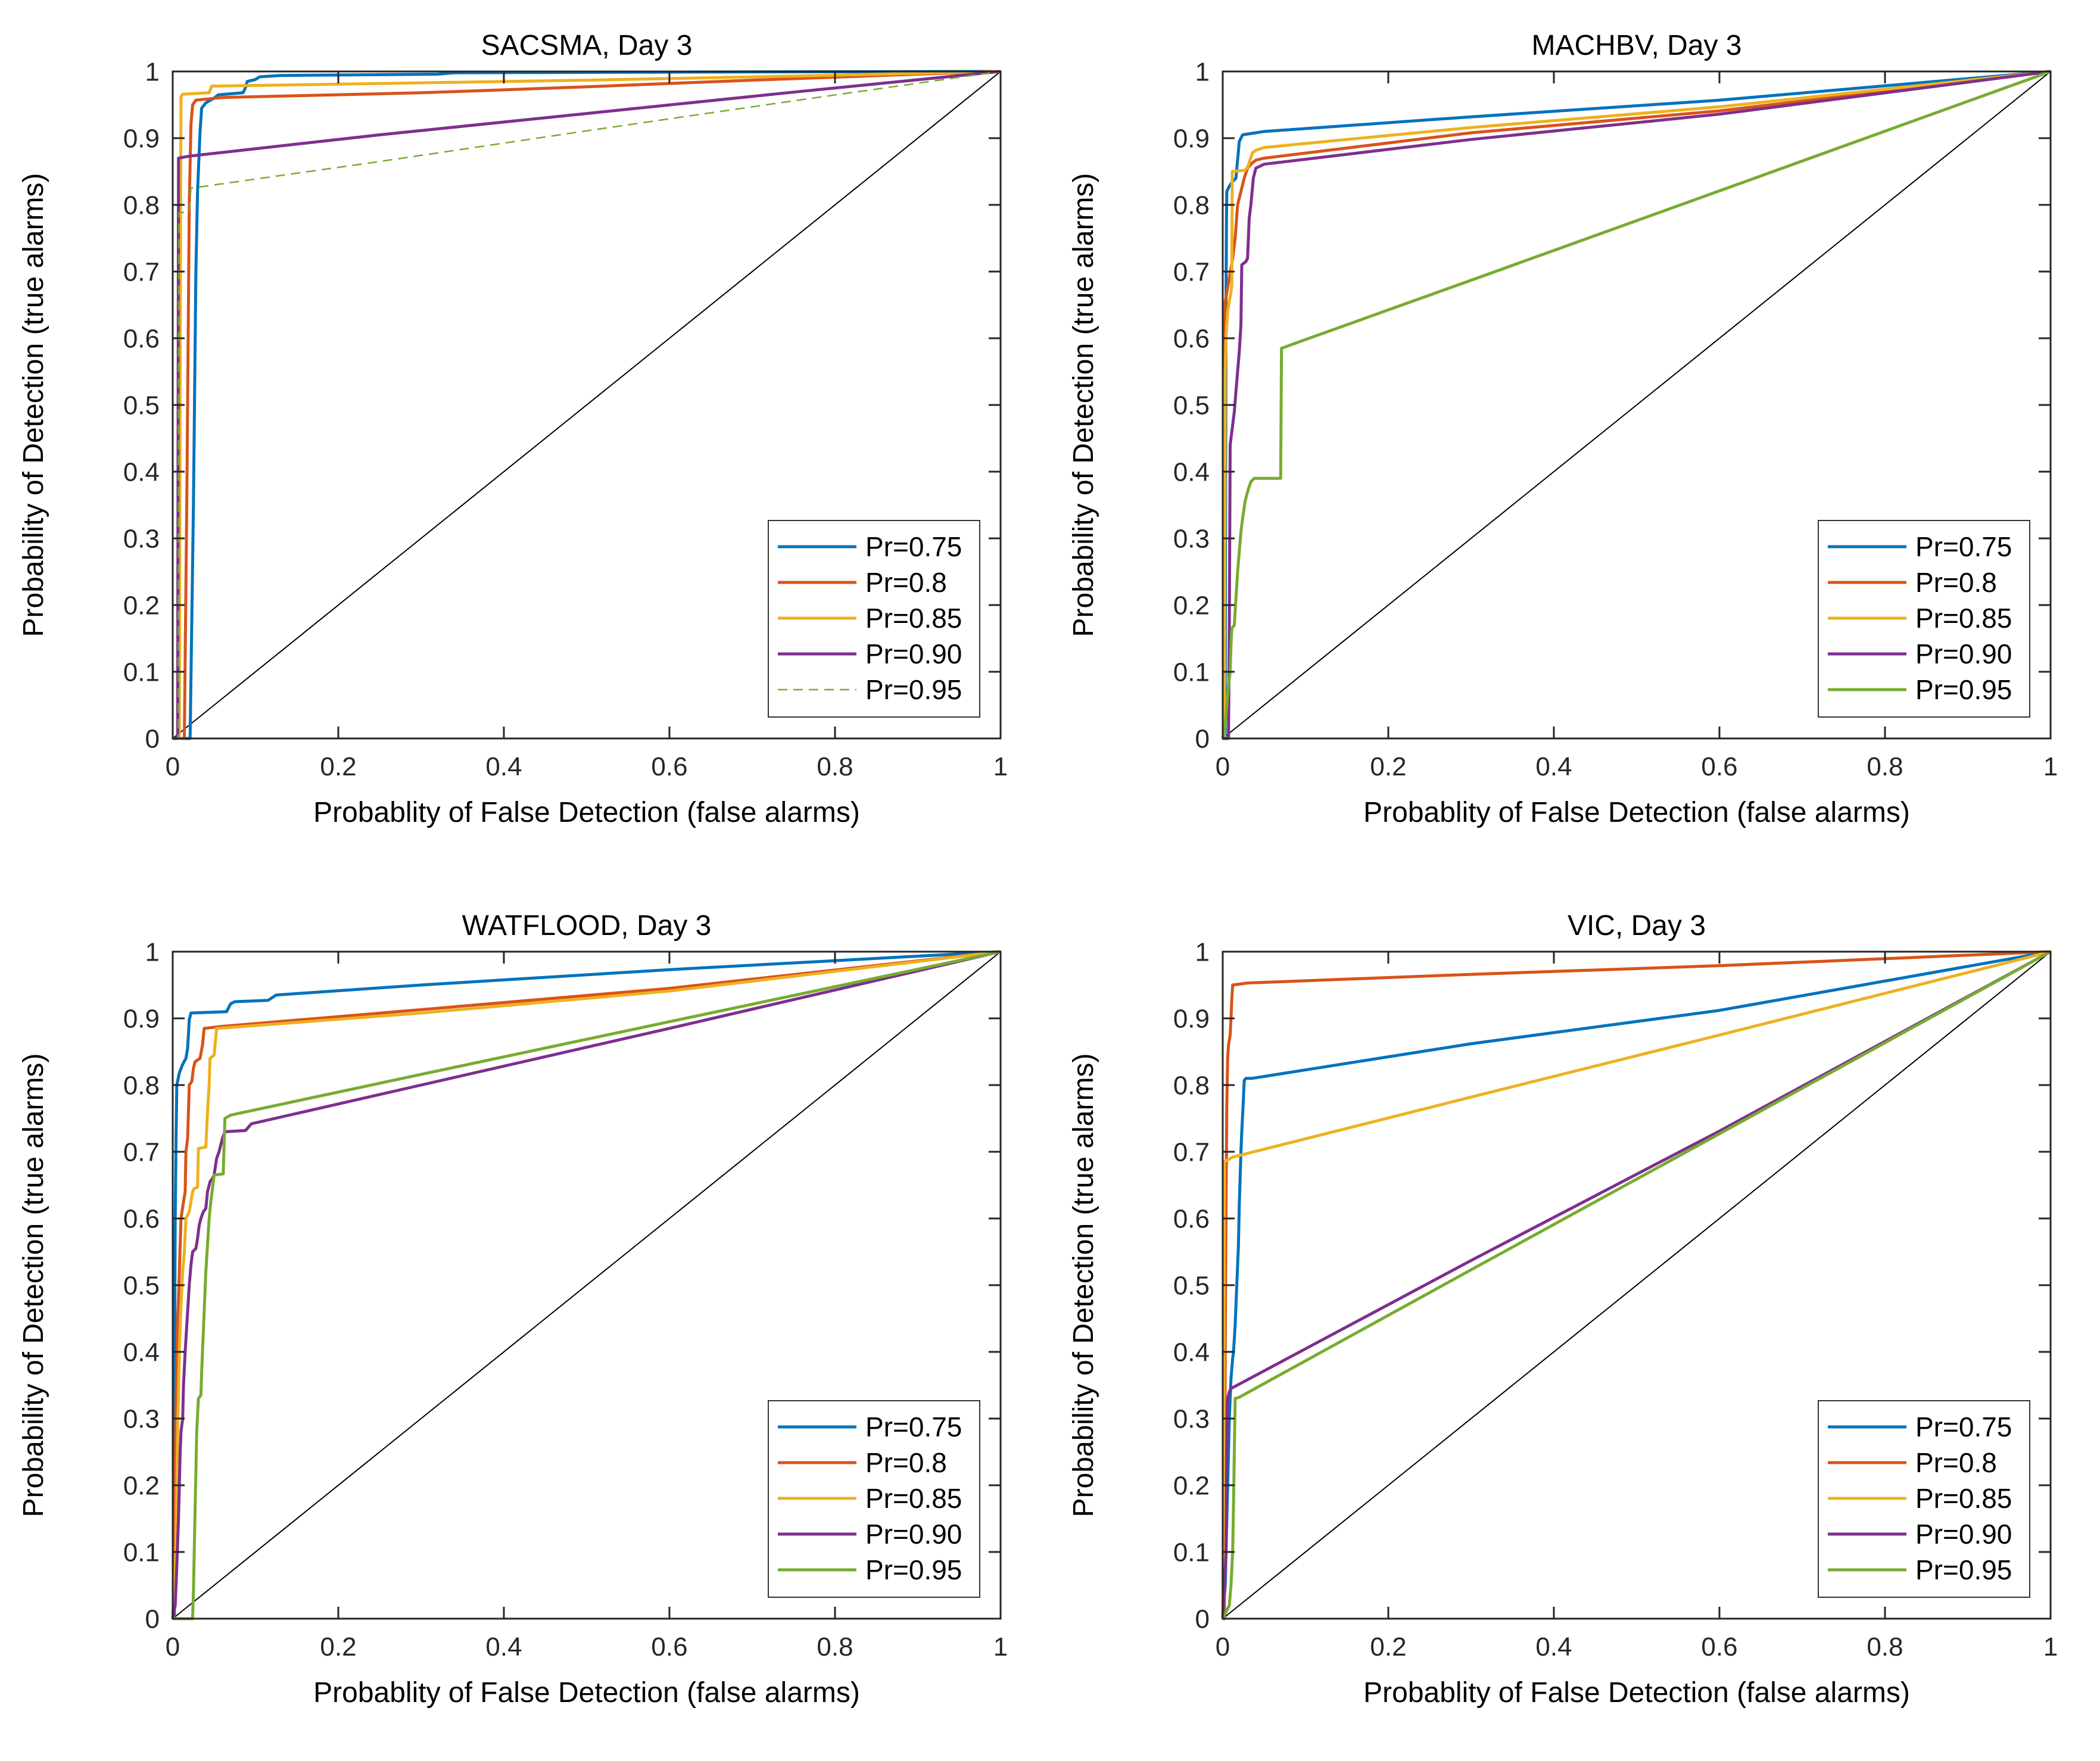  Describe the element at coordinates (587, 46) in the screenshot. I see `plot-title: SACSMA, Day 3` at that location.